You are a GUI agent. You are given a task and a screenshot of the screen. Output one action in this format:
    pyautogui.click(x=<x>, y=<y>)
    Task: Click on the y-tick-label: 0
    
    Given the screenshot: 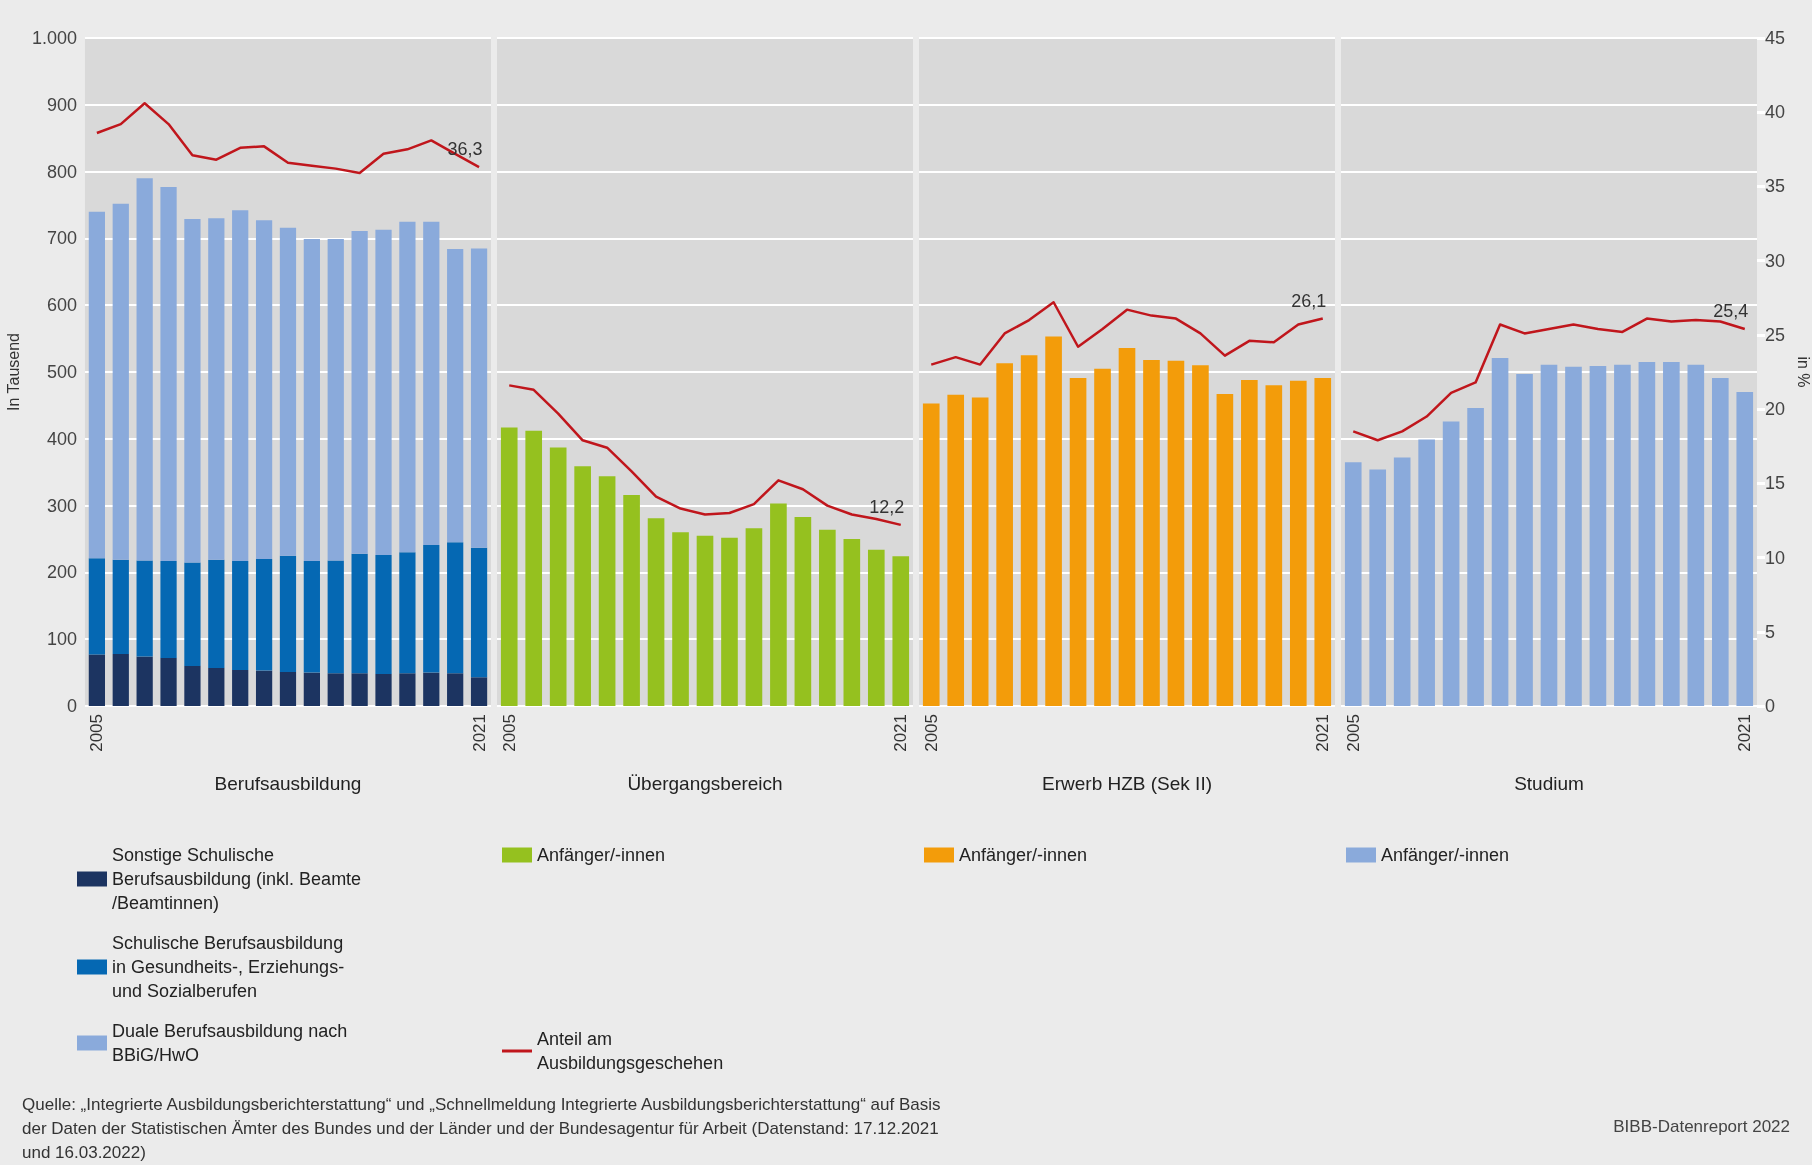 What is the action you would take?
    pyautogui.click(x=71, y=706)
    